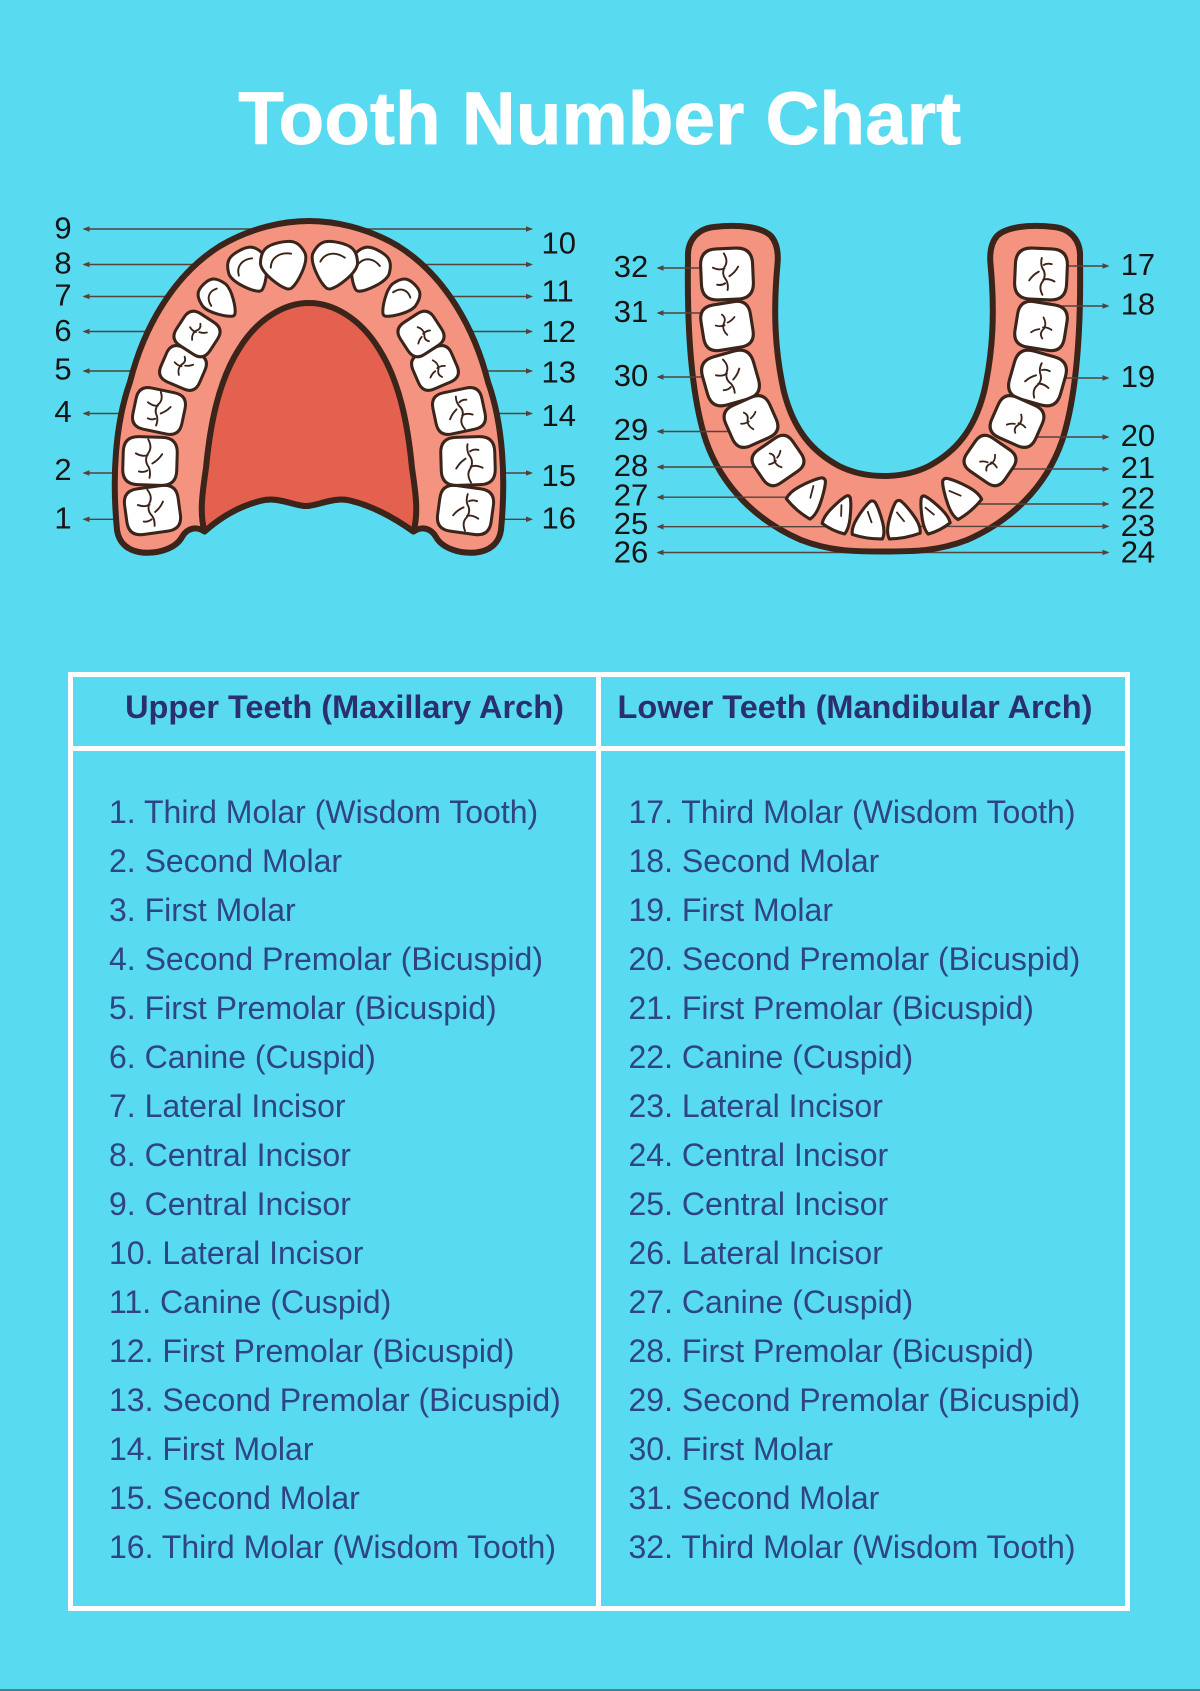 Image resolution: width=1200 pixels, height=1691 pixels. What do you see at coordinates (1138, 497) in the screenshot?
I see `svg-text: 22` at bounding box center [1138, 497].